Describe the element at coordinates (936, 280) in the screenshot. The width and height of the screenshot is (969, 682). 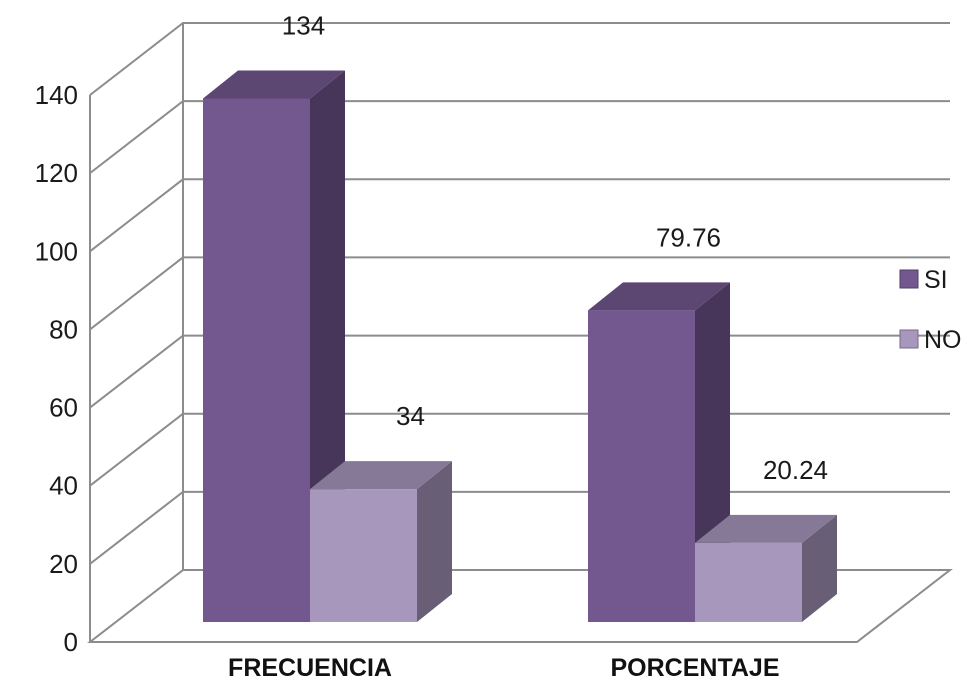
I see `legend-label: SI` at that location.